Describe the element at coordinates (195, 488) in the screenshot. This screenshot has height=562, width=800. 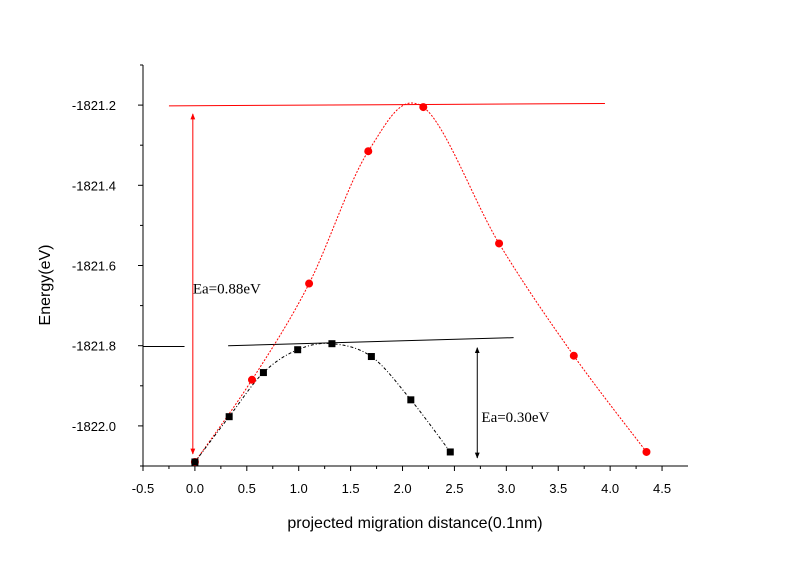
I see `x-tick-label: 0.0` at that location.